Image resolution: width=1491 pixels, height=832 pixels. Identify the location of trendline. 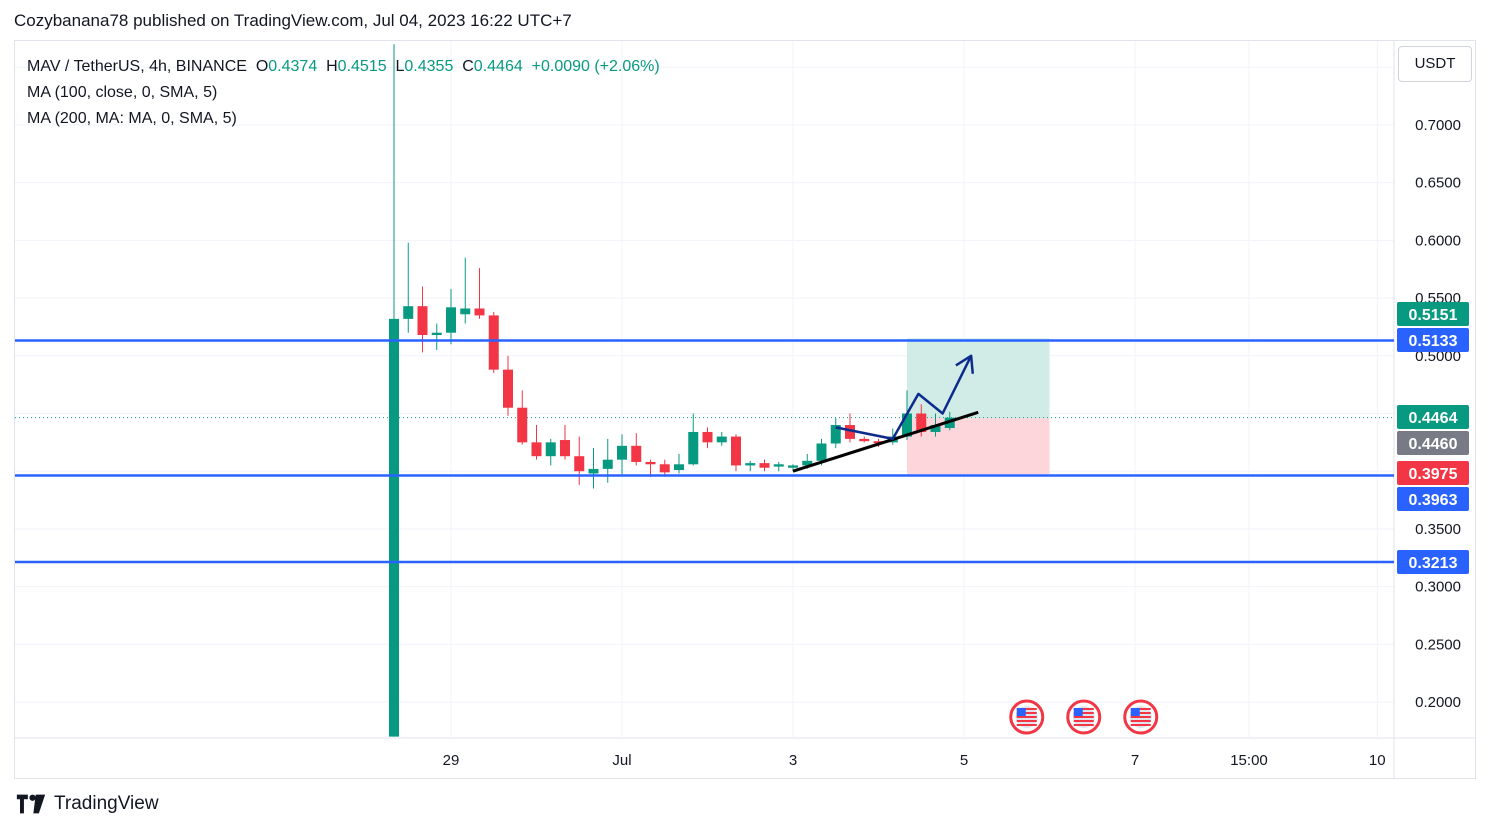
(885, 441).